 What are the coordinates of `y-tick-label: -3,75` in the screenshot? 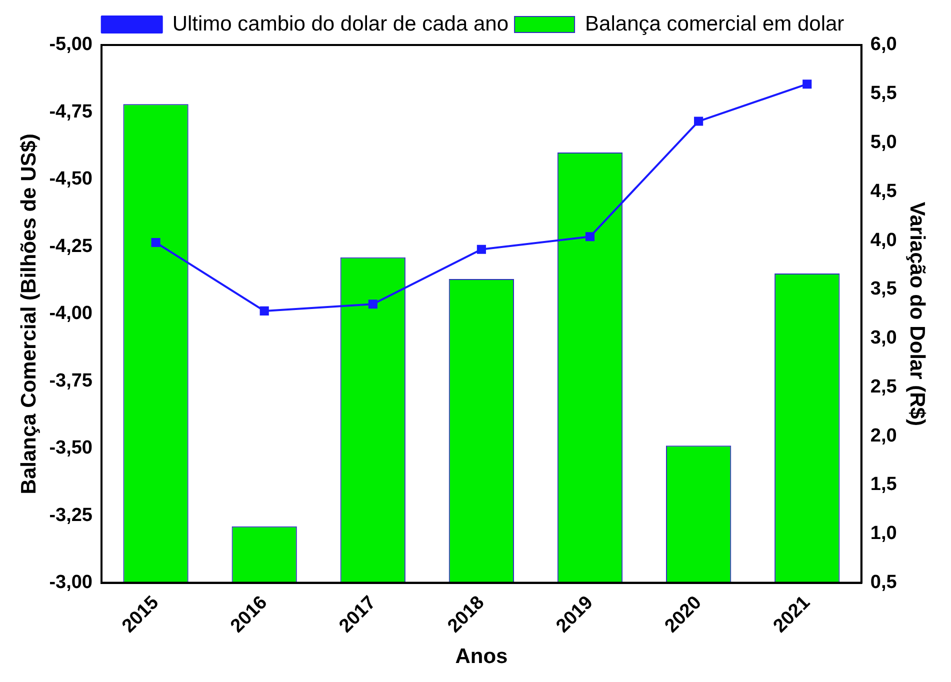 It's located at (71, 381).